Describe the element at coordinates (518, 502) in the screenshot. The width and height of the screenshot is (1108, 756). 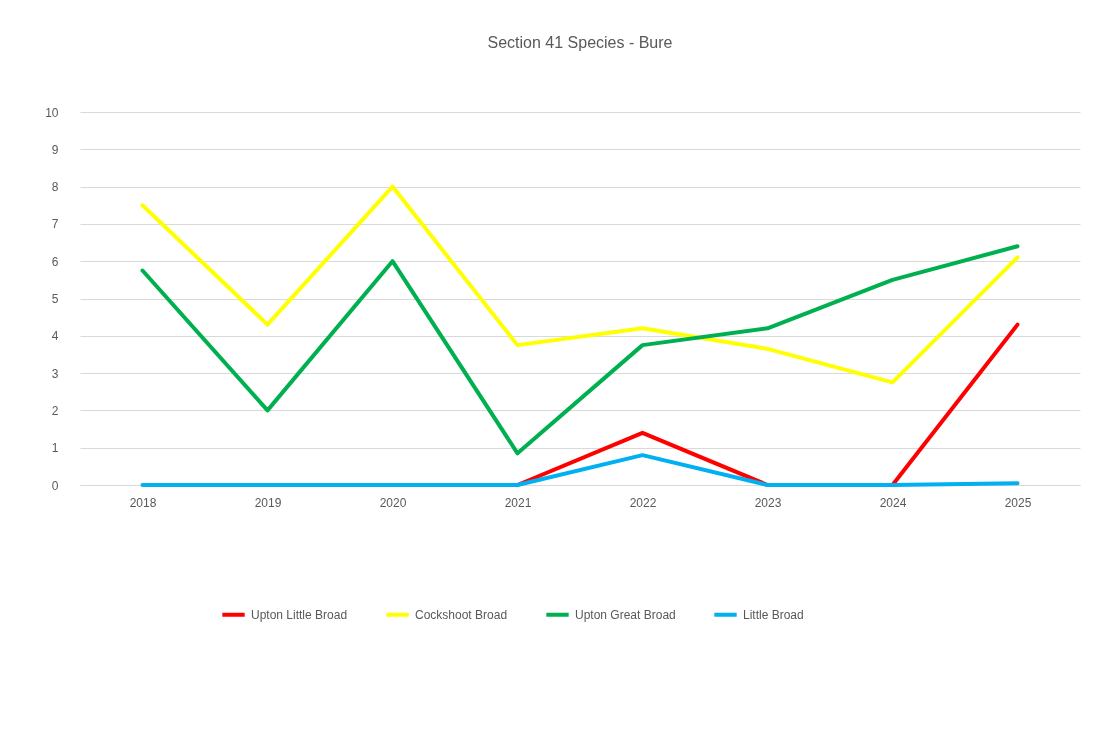
I see `x-tick-label: 2021` at that location.